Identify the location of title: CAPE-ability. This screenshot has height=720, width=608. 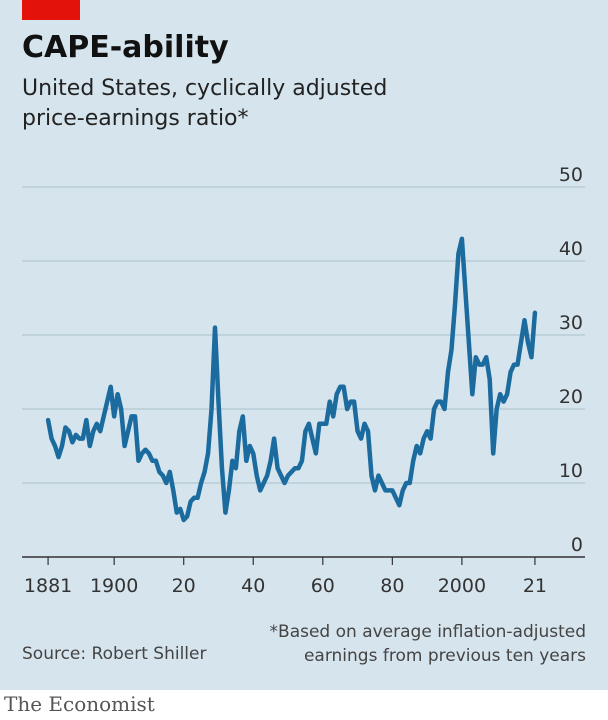
(125, 47).